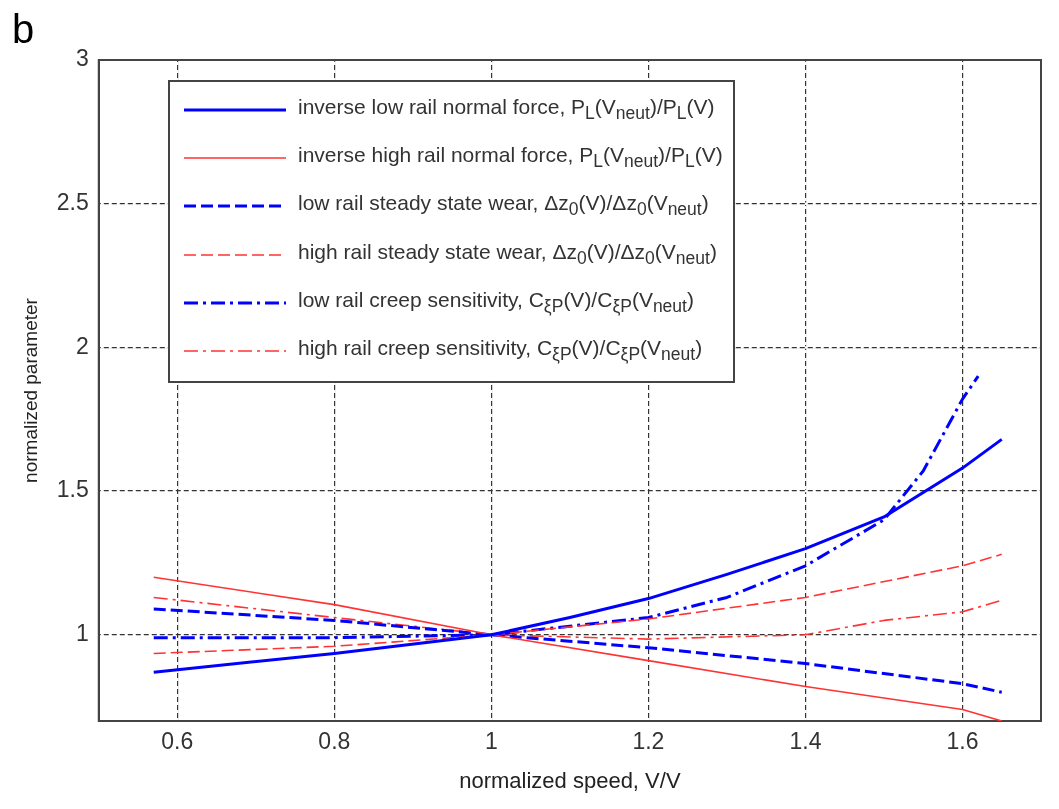 The width and height of the screenshot is (1059, 809). Describe the element at coordinates (510, 158) in the screenshot. I see `legend-label: inverse high rail normal force, P$_{L}$(V$_{neut}$)/P$_{L}$(V)` at that location.